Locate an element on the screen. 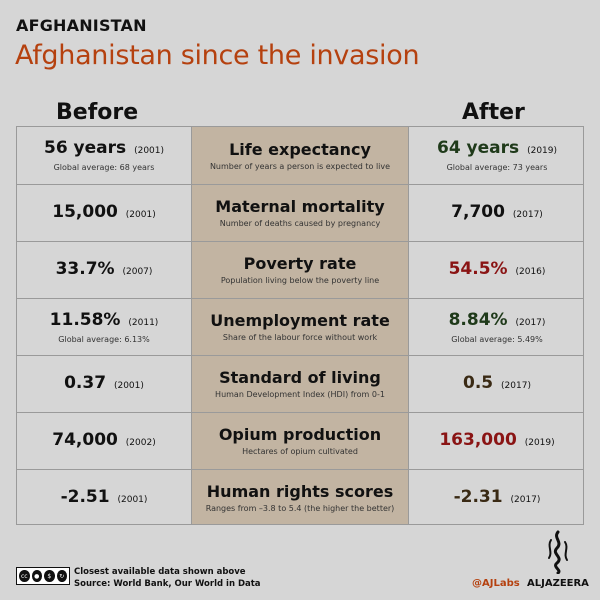 This screenshot has height=600, width=600. after-cell: 0.5 (2017) is located at coordinates (497, 384).